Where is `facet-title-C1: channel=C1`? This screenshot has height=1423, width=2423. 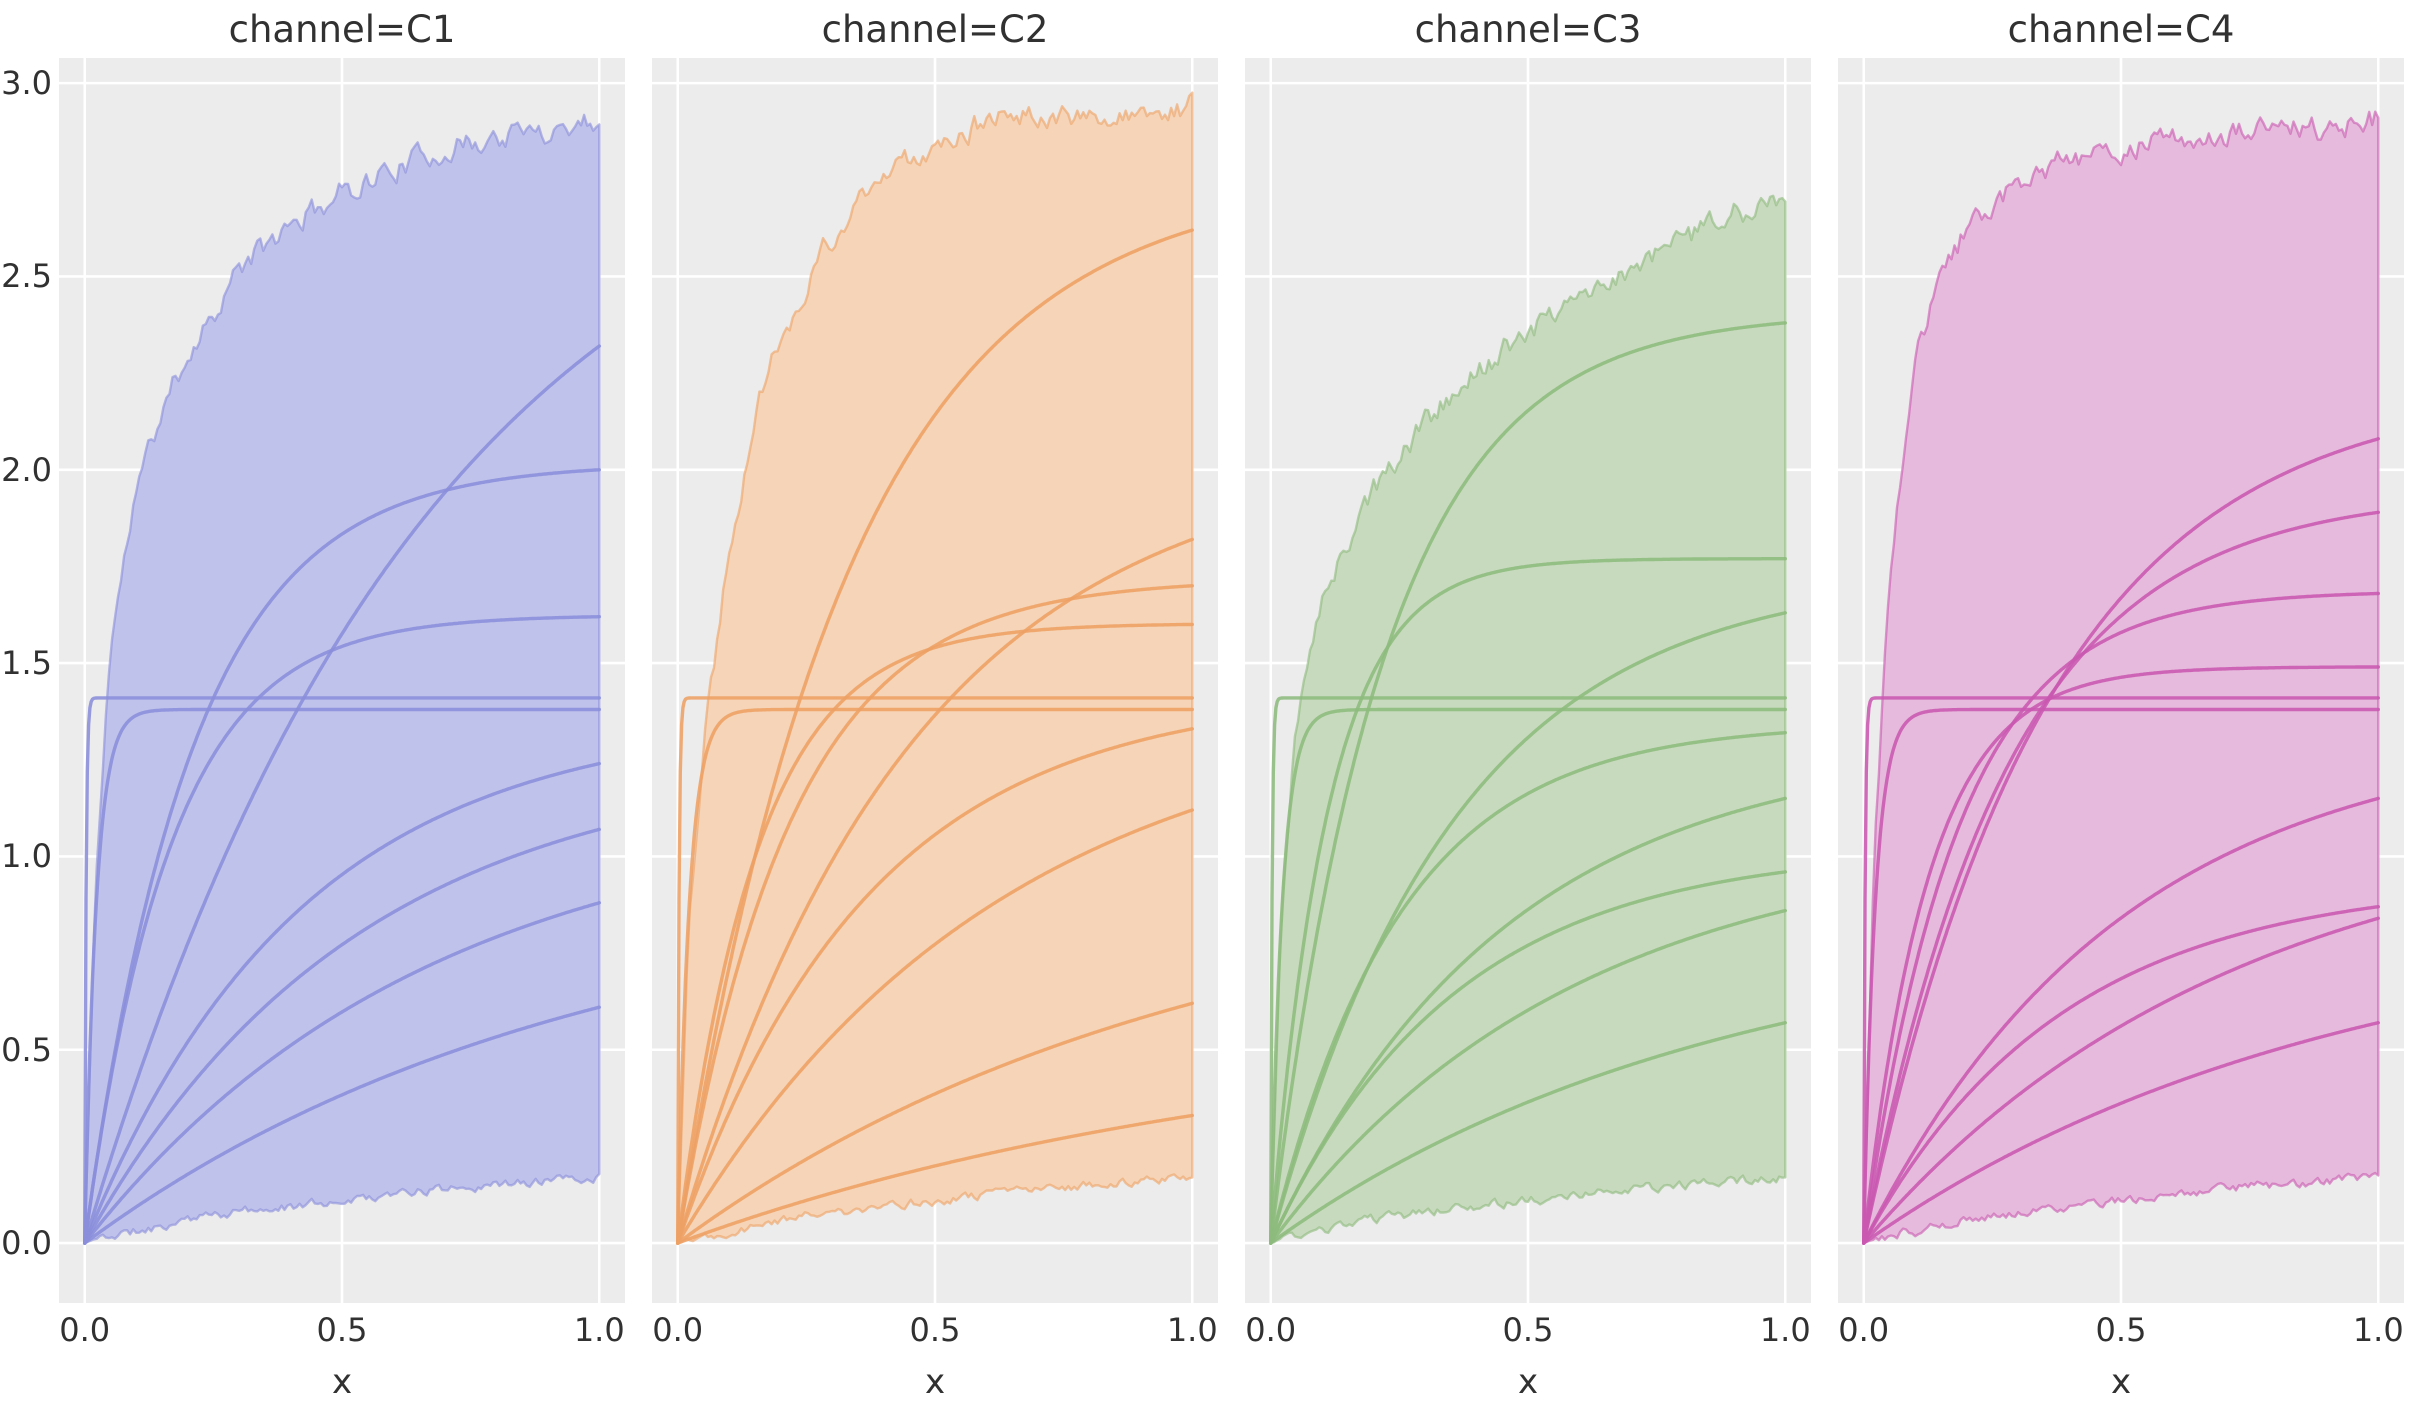
facet-title-C1: channel=C1 is located at coordinates (342, 29).